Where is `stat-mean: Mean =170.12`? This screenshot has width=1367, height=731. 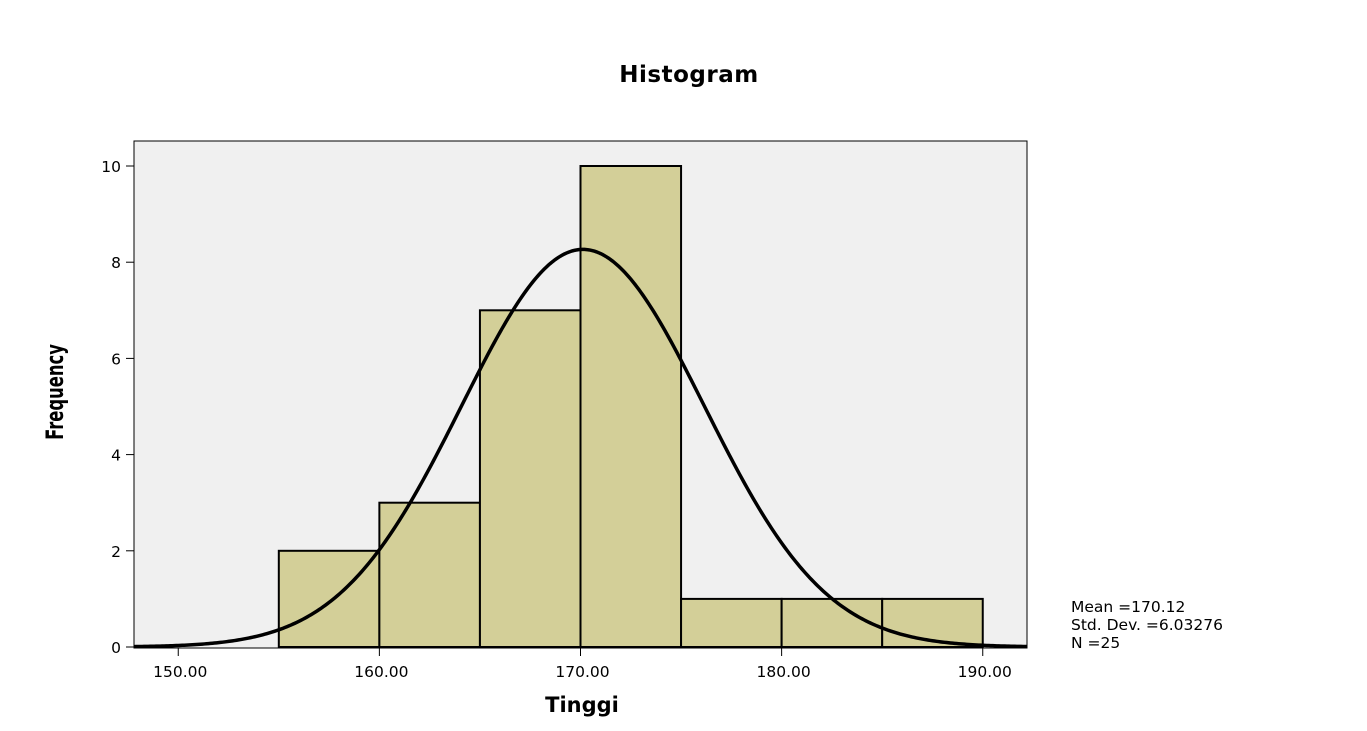 stat-mean: Mean =170.12 is located at coordinates (1128, 607).